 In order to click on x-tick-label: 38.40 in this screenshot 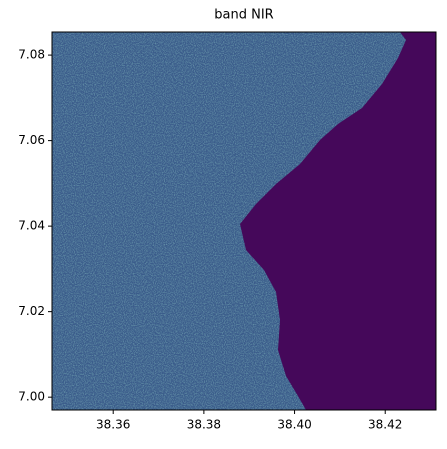, I will do `click(294, 425)`.